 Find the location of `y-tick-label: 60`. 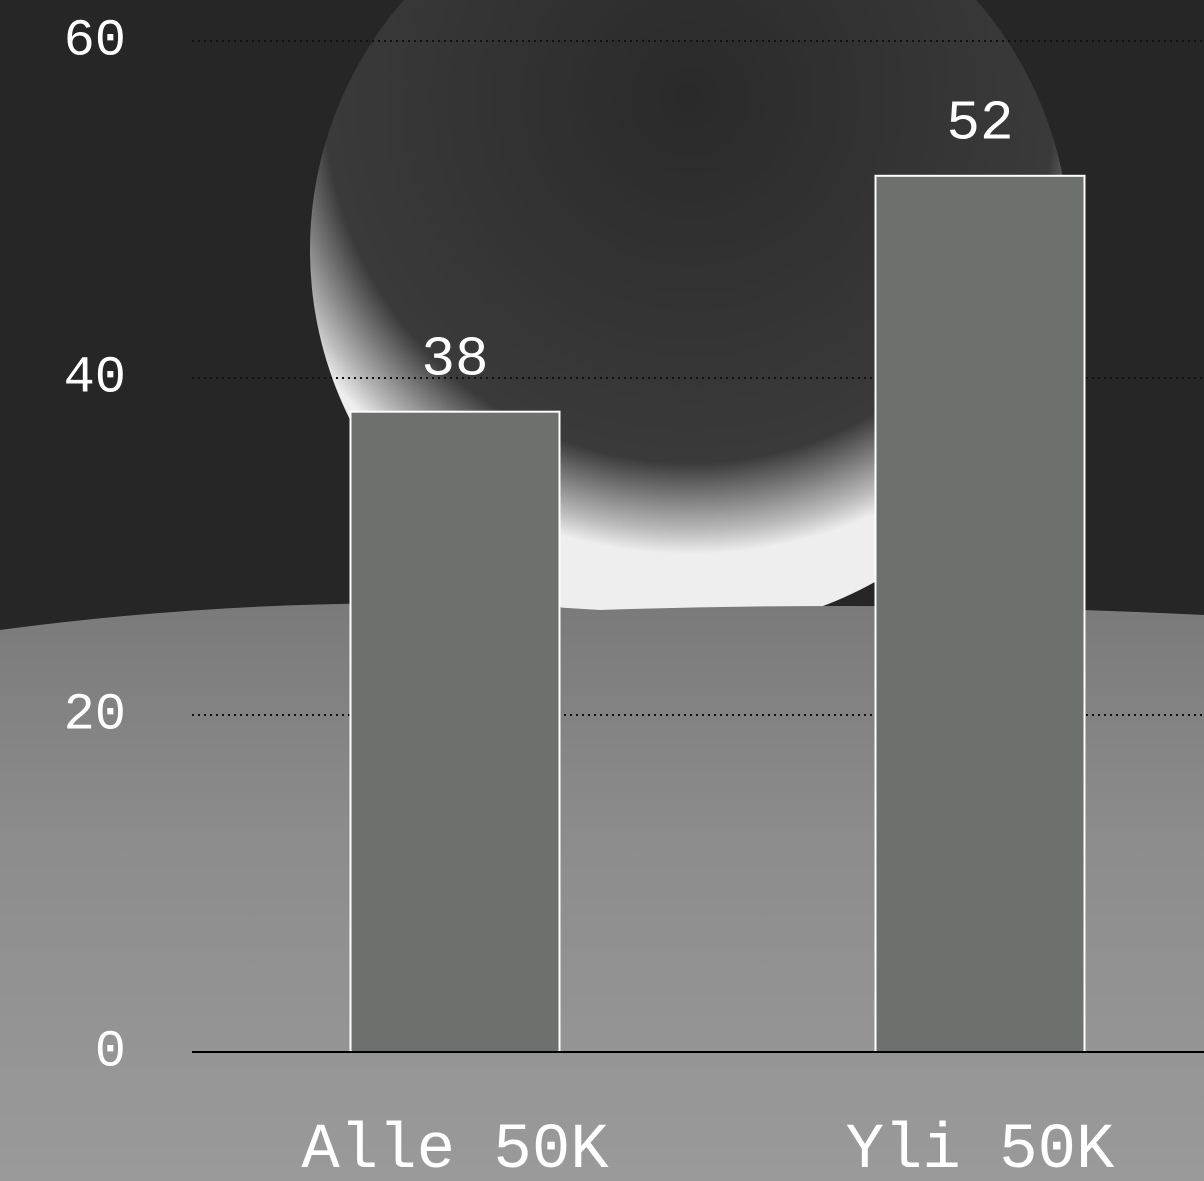

y-tick-label: 60 is located at coordinates (95, 41).